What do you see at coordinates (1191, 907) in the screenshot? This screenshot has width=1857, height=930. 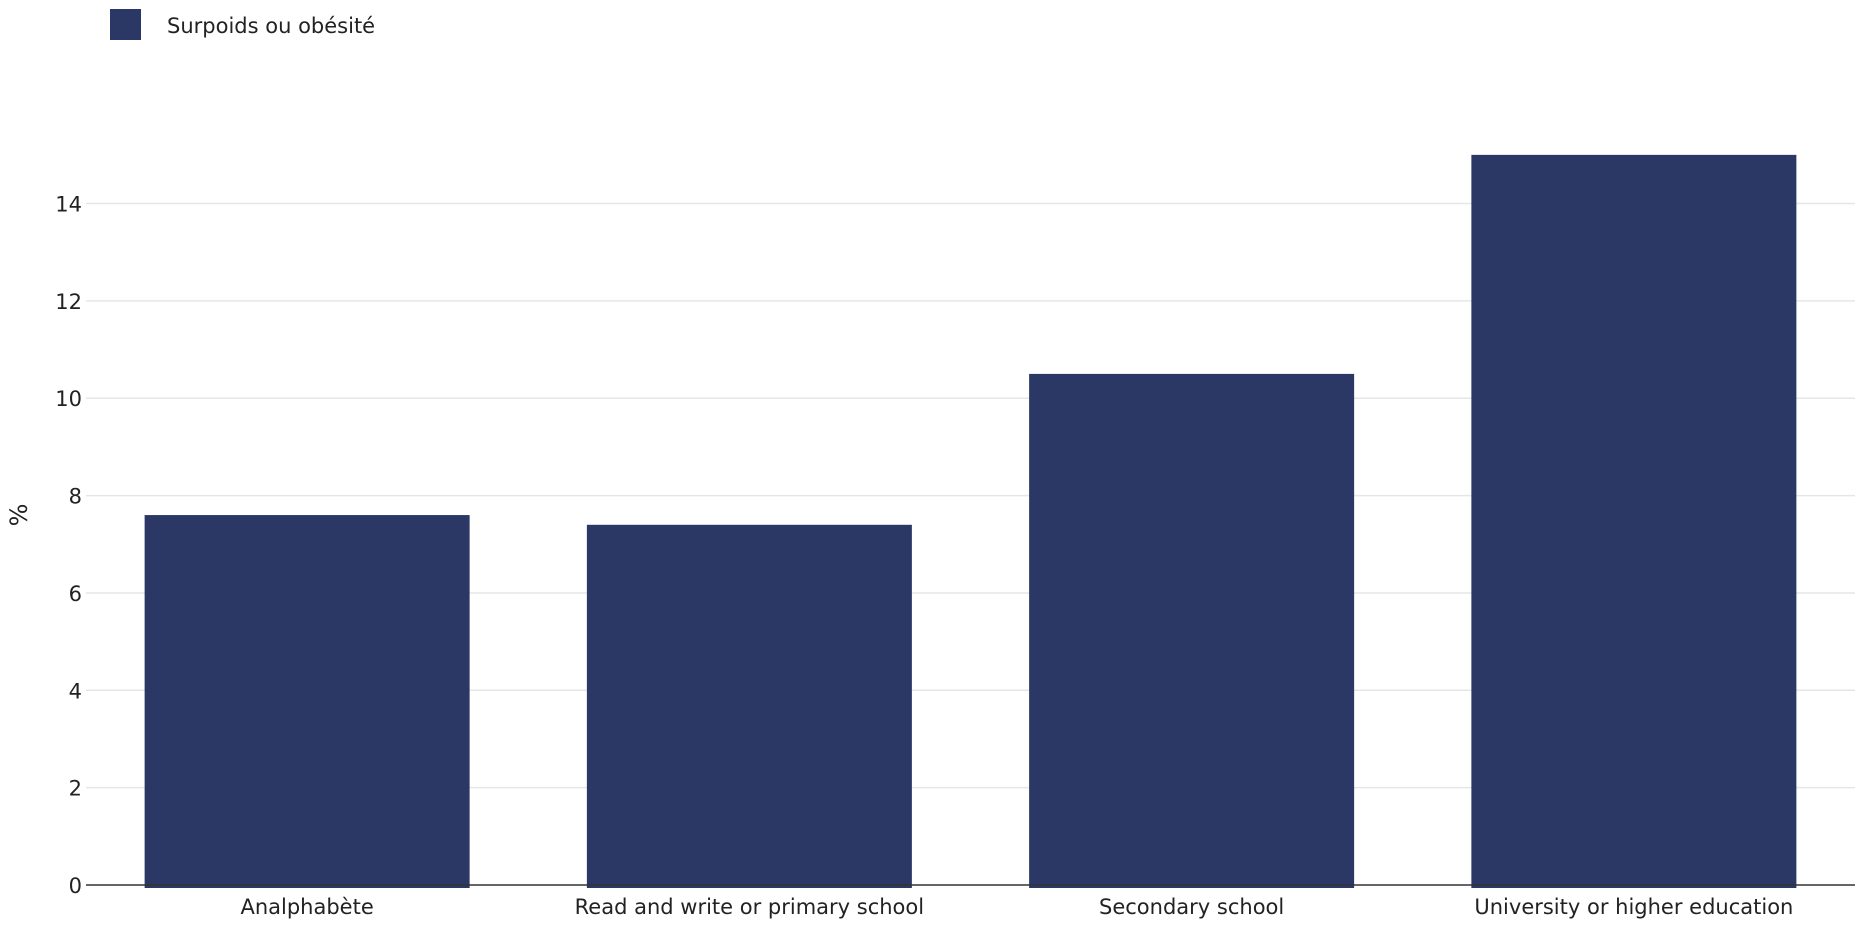 I see `x-tick-label: Secondary school` at bounding box center [1191, 907].